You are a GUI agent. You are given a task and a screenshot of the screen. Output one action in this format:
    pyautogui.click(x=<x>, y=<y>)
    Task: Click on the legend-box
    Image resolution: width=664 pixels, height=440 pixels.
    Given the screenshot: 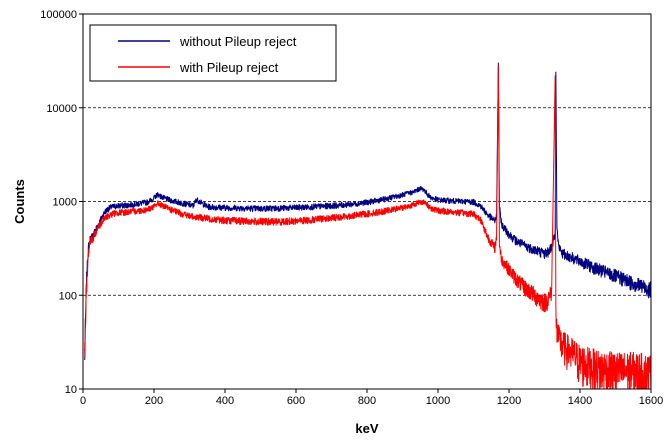 What is the action you would take?
    pyautogui.click(x=213, y=53)
    